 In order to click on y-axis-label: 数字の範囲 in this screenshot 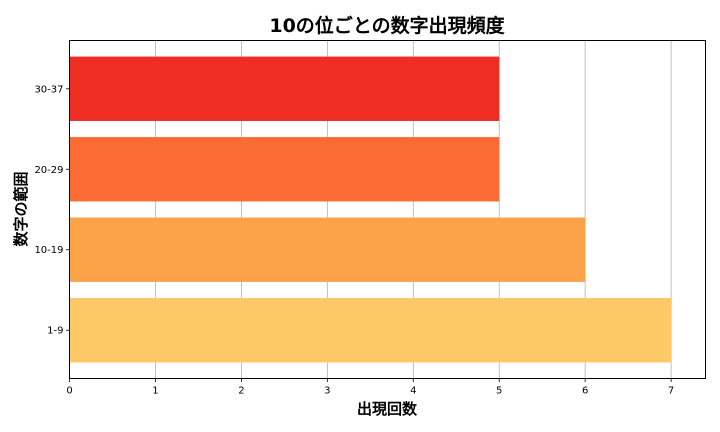, I will do `click(21, 208)`.